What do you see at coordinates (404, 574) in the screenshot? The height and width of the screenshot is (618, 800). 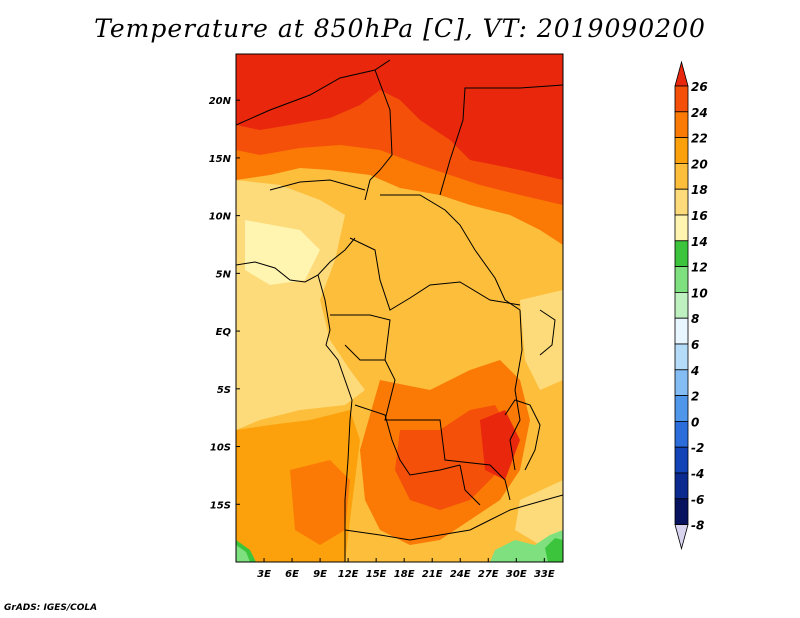 I see `x-tick-label: 18E` at bounding box center [404, 574].